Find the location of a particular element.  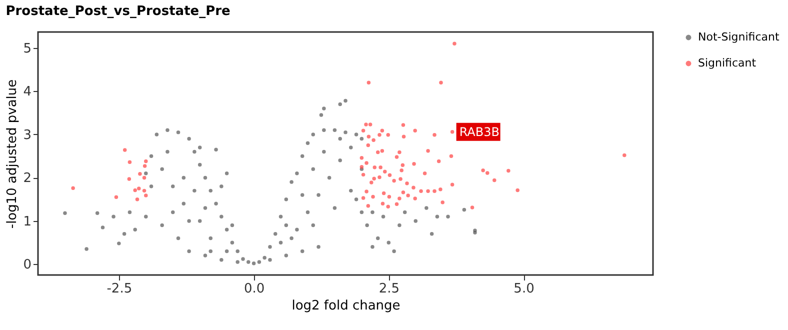

y-tick-label: 3 is located at coordinates (27, 135).